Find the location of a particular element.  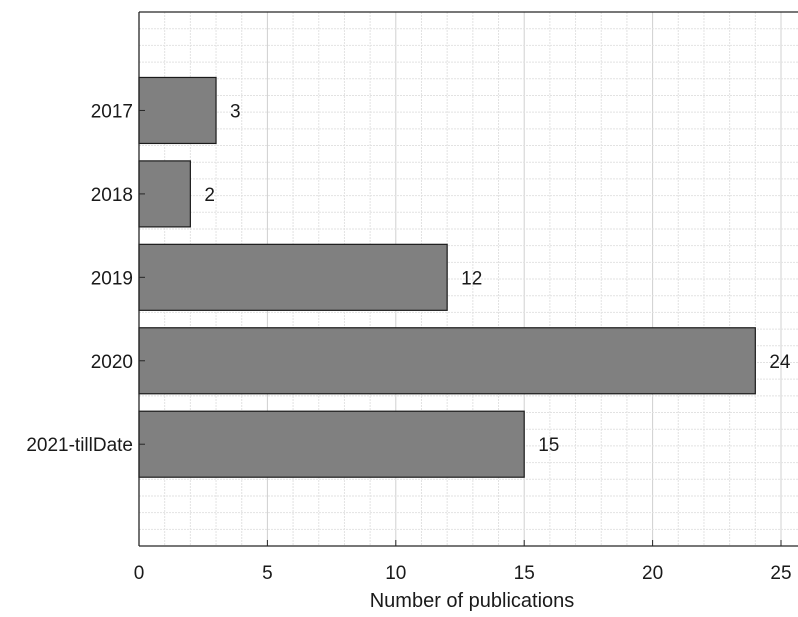

y-tick-label-2018: 2018 is located at coordinates (112, 195).